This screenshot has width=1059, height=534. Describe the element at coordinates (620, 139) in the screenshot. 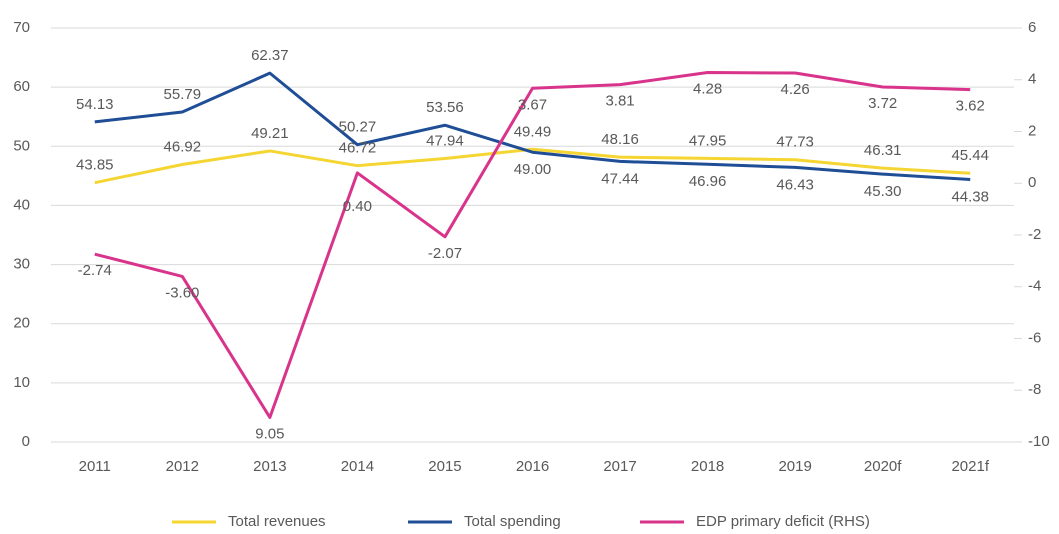

I see `data-label: 48.16` at that location.